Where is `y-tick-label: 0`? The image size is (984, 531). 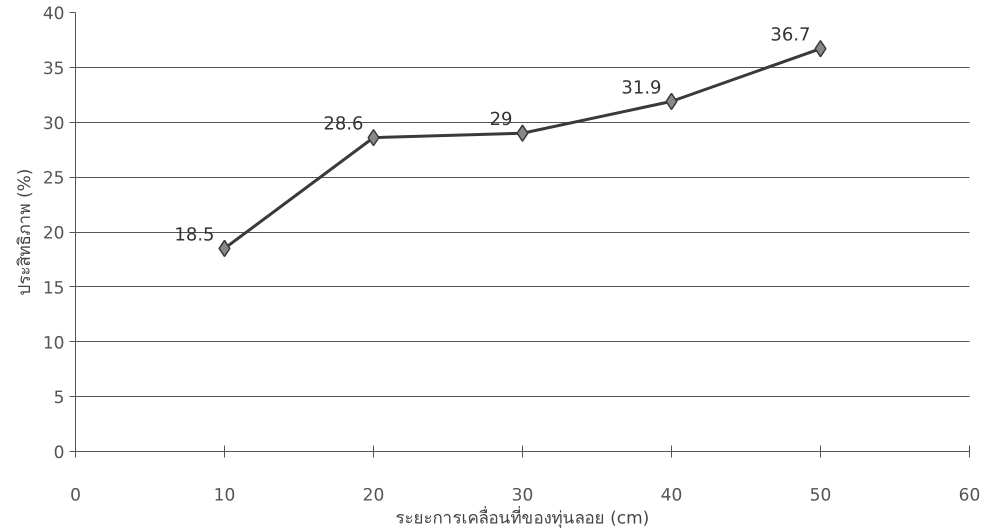 y-tick-label: 0 is located at coordinates (59, 453).